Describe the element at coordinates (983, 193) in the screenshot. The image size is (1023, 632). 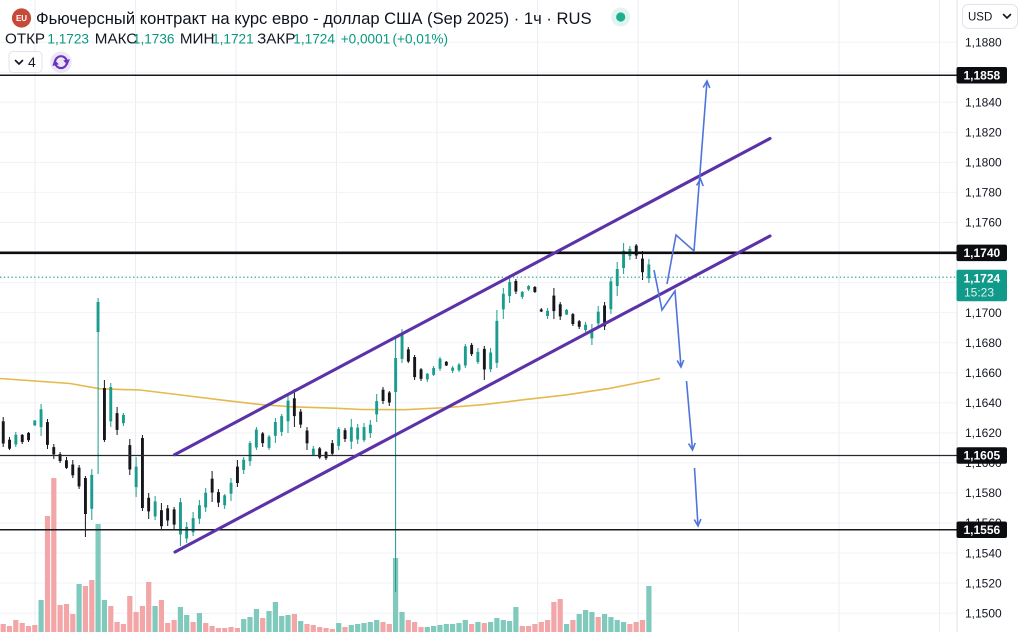
I see `svg-text: 1,1780` at that location.